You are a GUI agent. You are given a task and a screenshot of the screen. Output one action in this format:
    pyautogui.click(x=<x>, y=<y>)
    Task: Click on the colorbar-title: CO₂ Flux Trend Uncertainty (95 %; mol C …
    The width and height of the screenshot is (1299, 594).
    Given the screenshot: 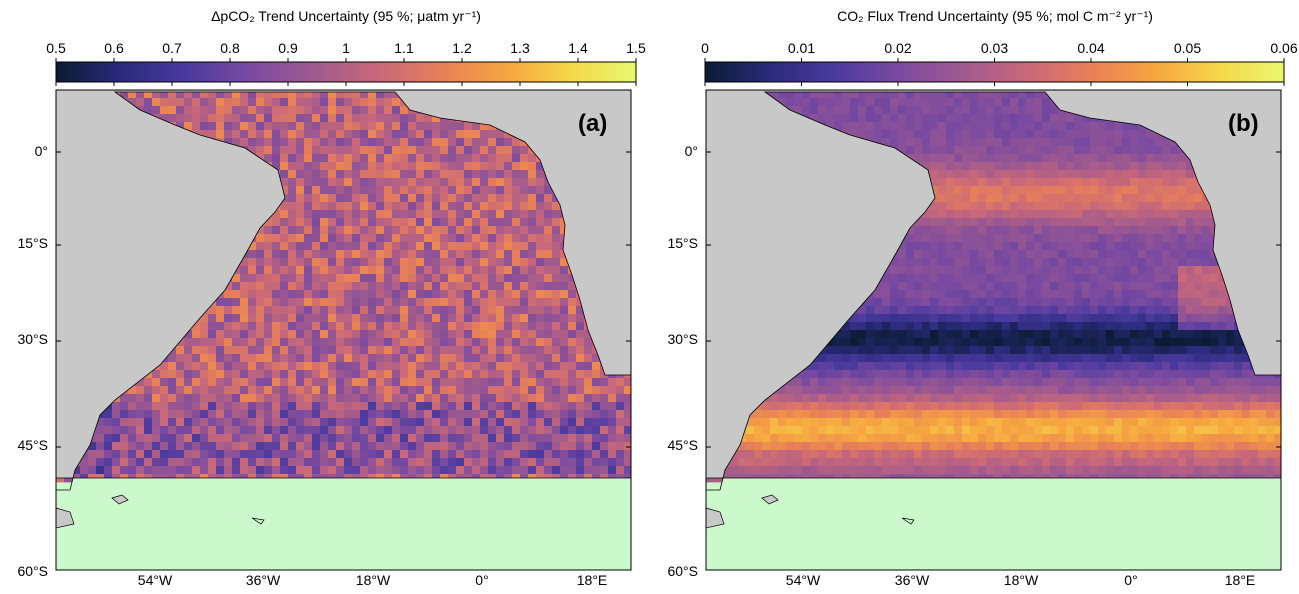 What is the action you would take?
    pyautogui.click(x=995, y=16)
    